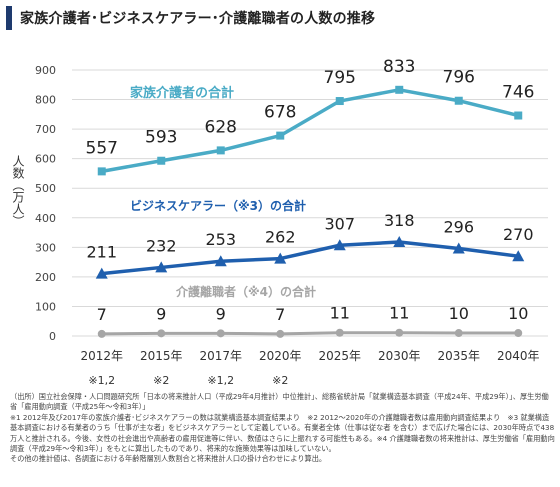  What do you see at coordinates (399, 356) in the screenshot?
I see `x-tick-label: 2030年` at bounding box center [399, 356].